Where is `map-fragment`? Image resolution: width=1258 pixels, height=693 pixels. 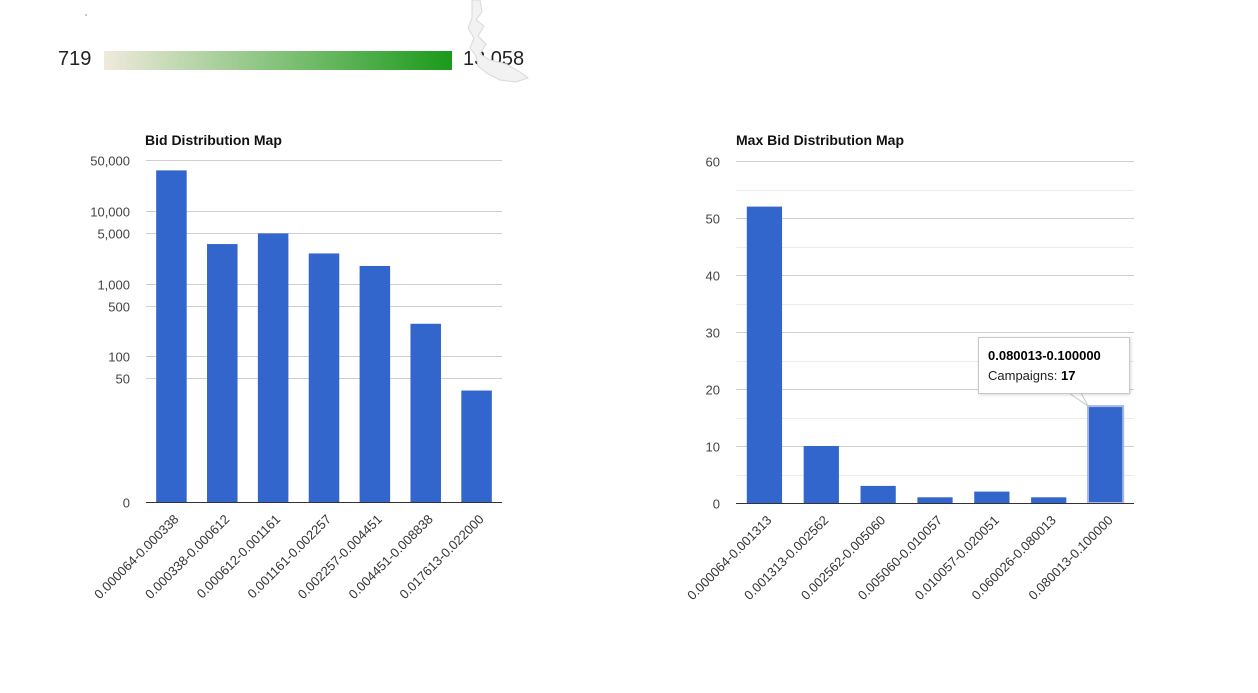
map-fragment is located at coordinates (498, 41).